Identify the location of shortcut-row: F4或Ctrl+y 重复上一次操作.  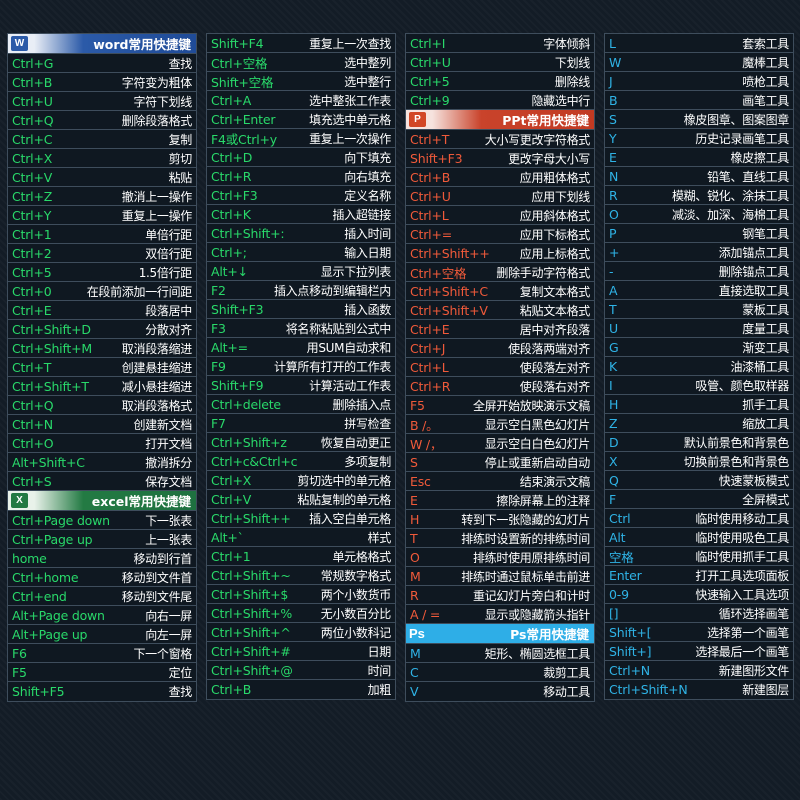
(301, 138).